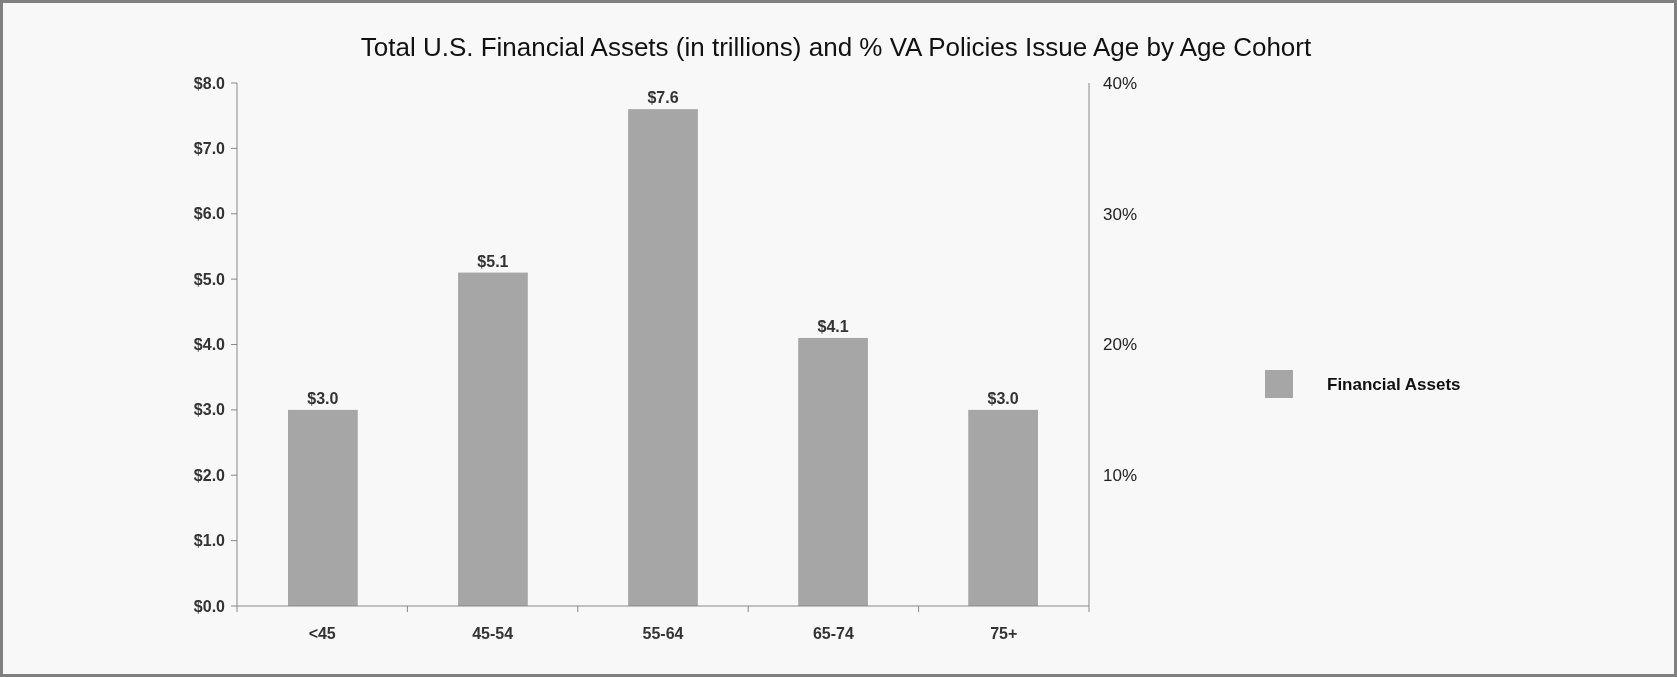 This screenshot has width=1677, height=677. I want to click on chart-title: Total U.S. Financial Assets (in trillions) and % VA Policies Issue Age by Age Cohort, so click(836, 47).